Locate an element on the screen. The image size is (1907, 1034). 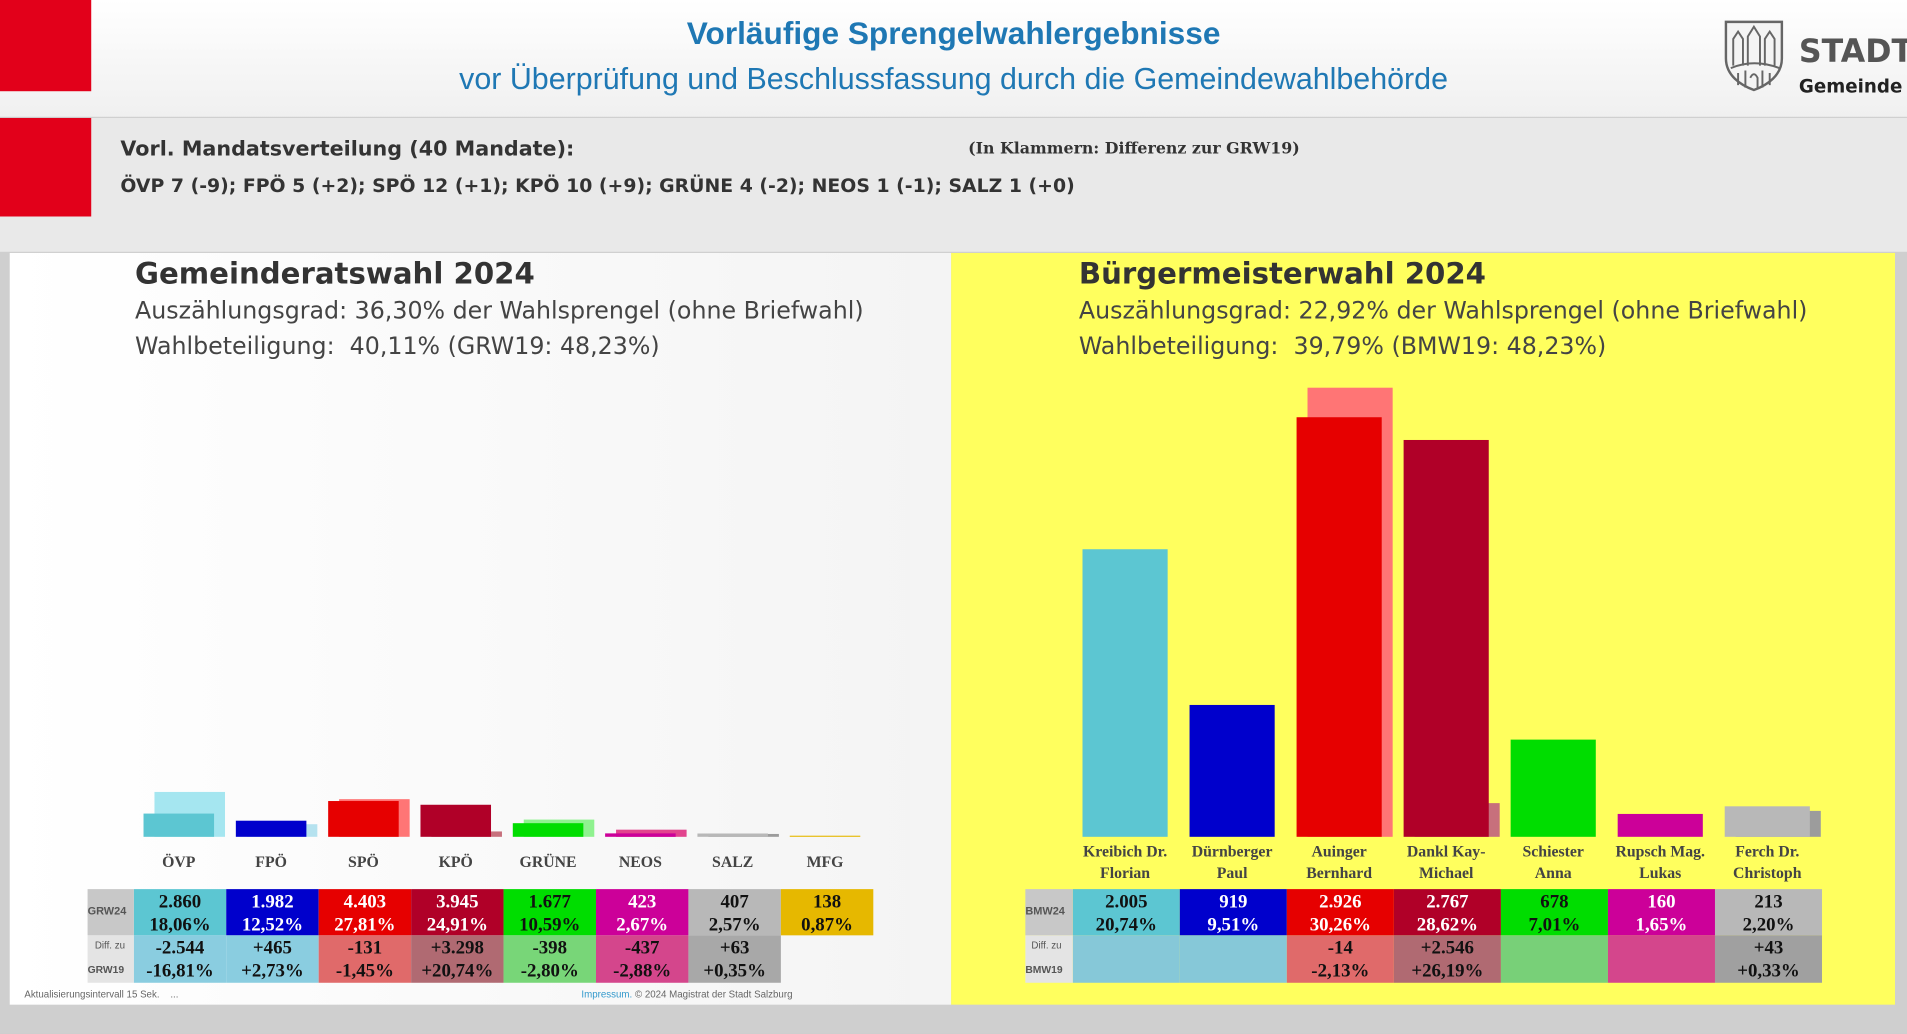
percent: 0,87% is located at coordinates (827, 925).